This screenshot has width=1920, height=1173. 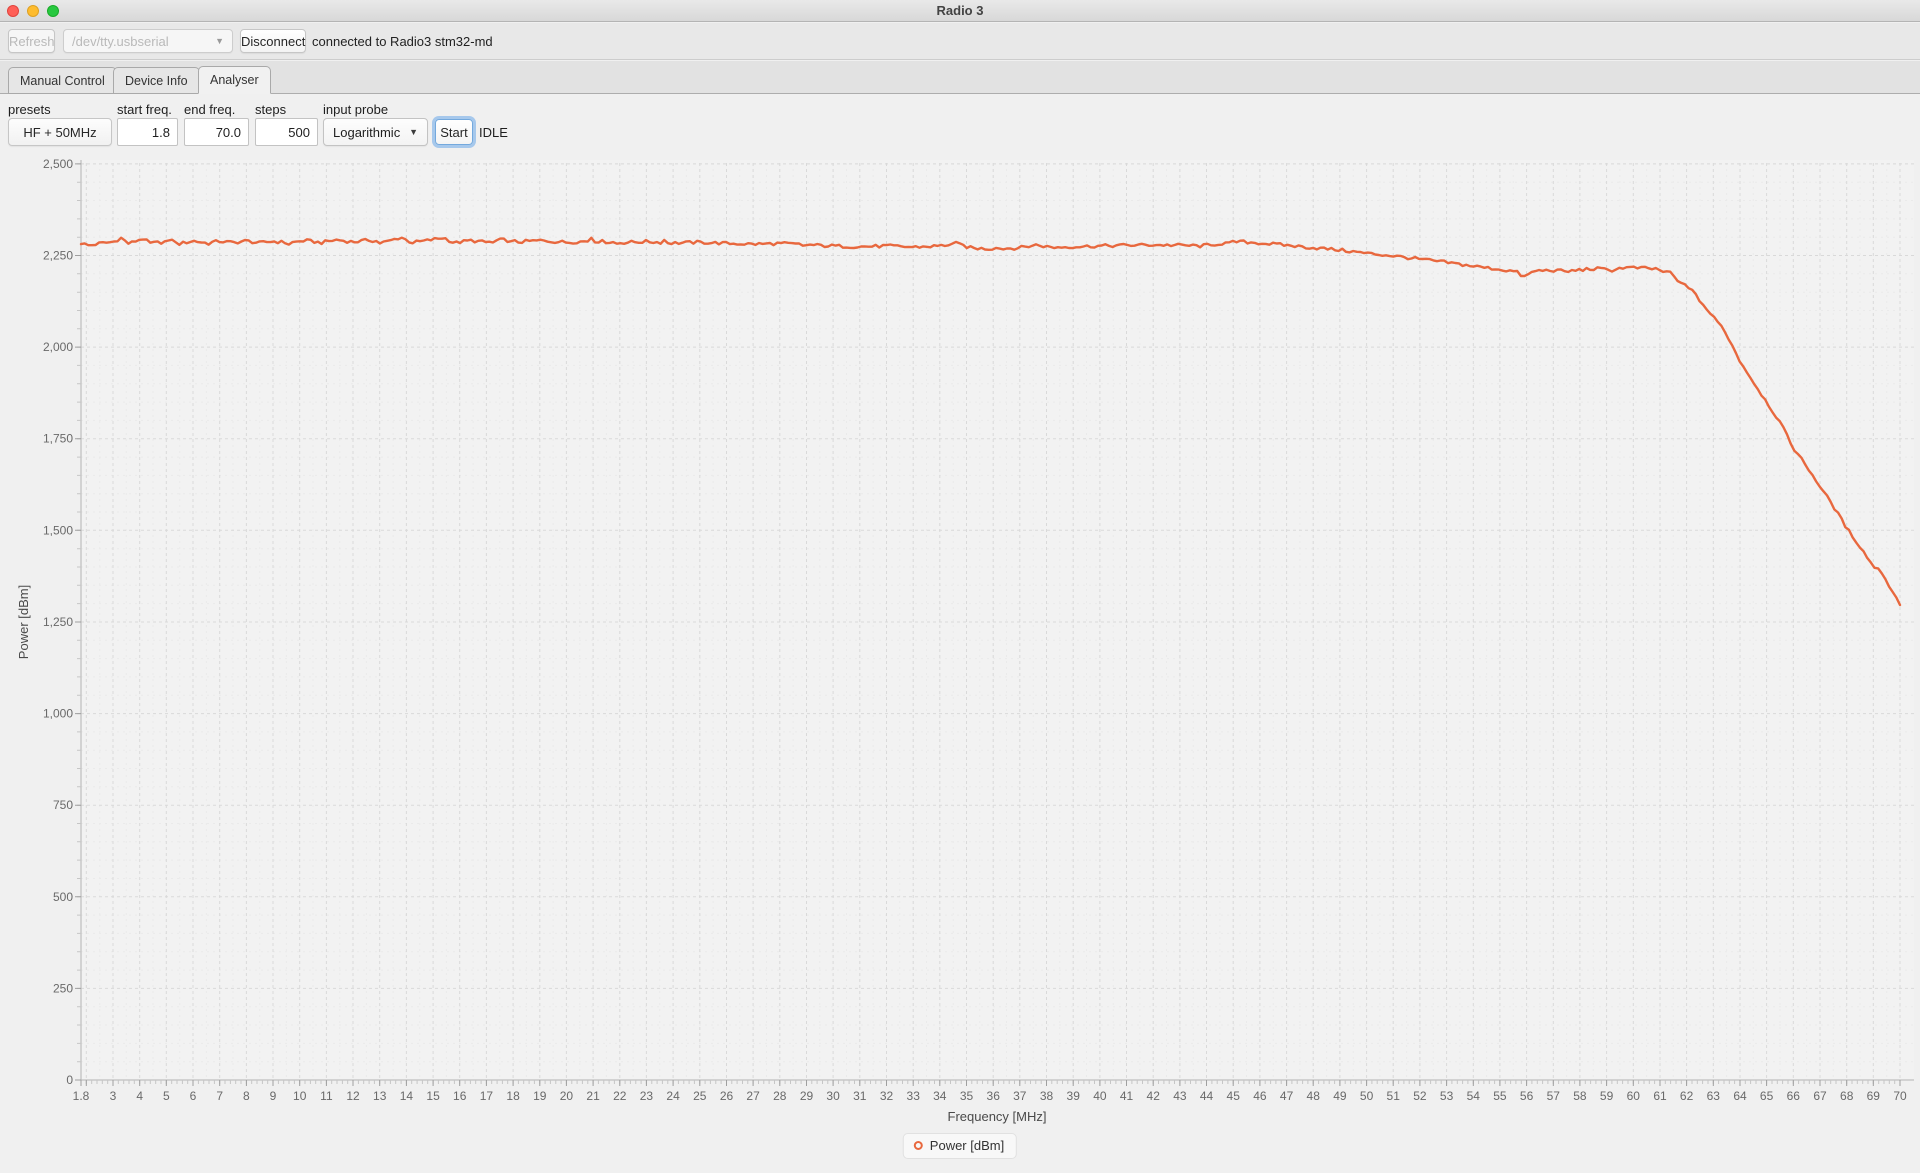 I want to click on svg-text: 12, so click(x=353, y=1096).